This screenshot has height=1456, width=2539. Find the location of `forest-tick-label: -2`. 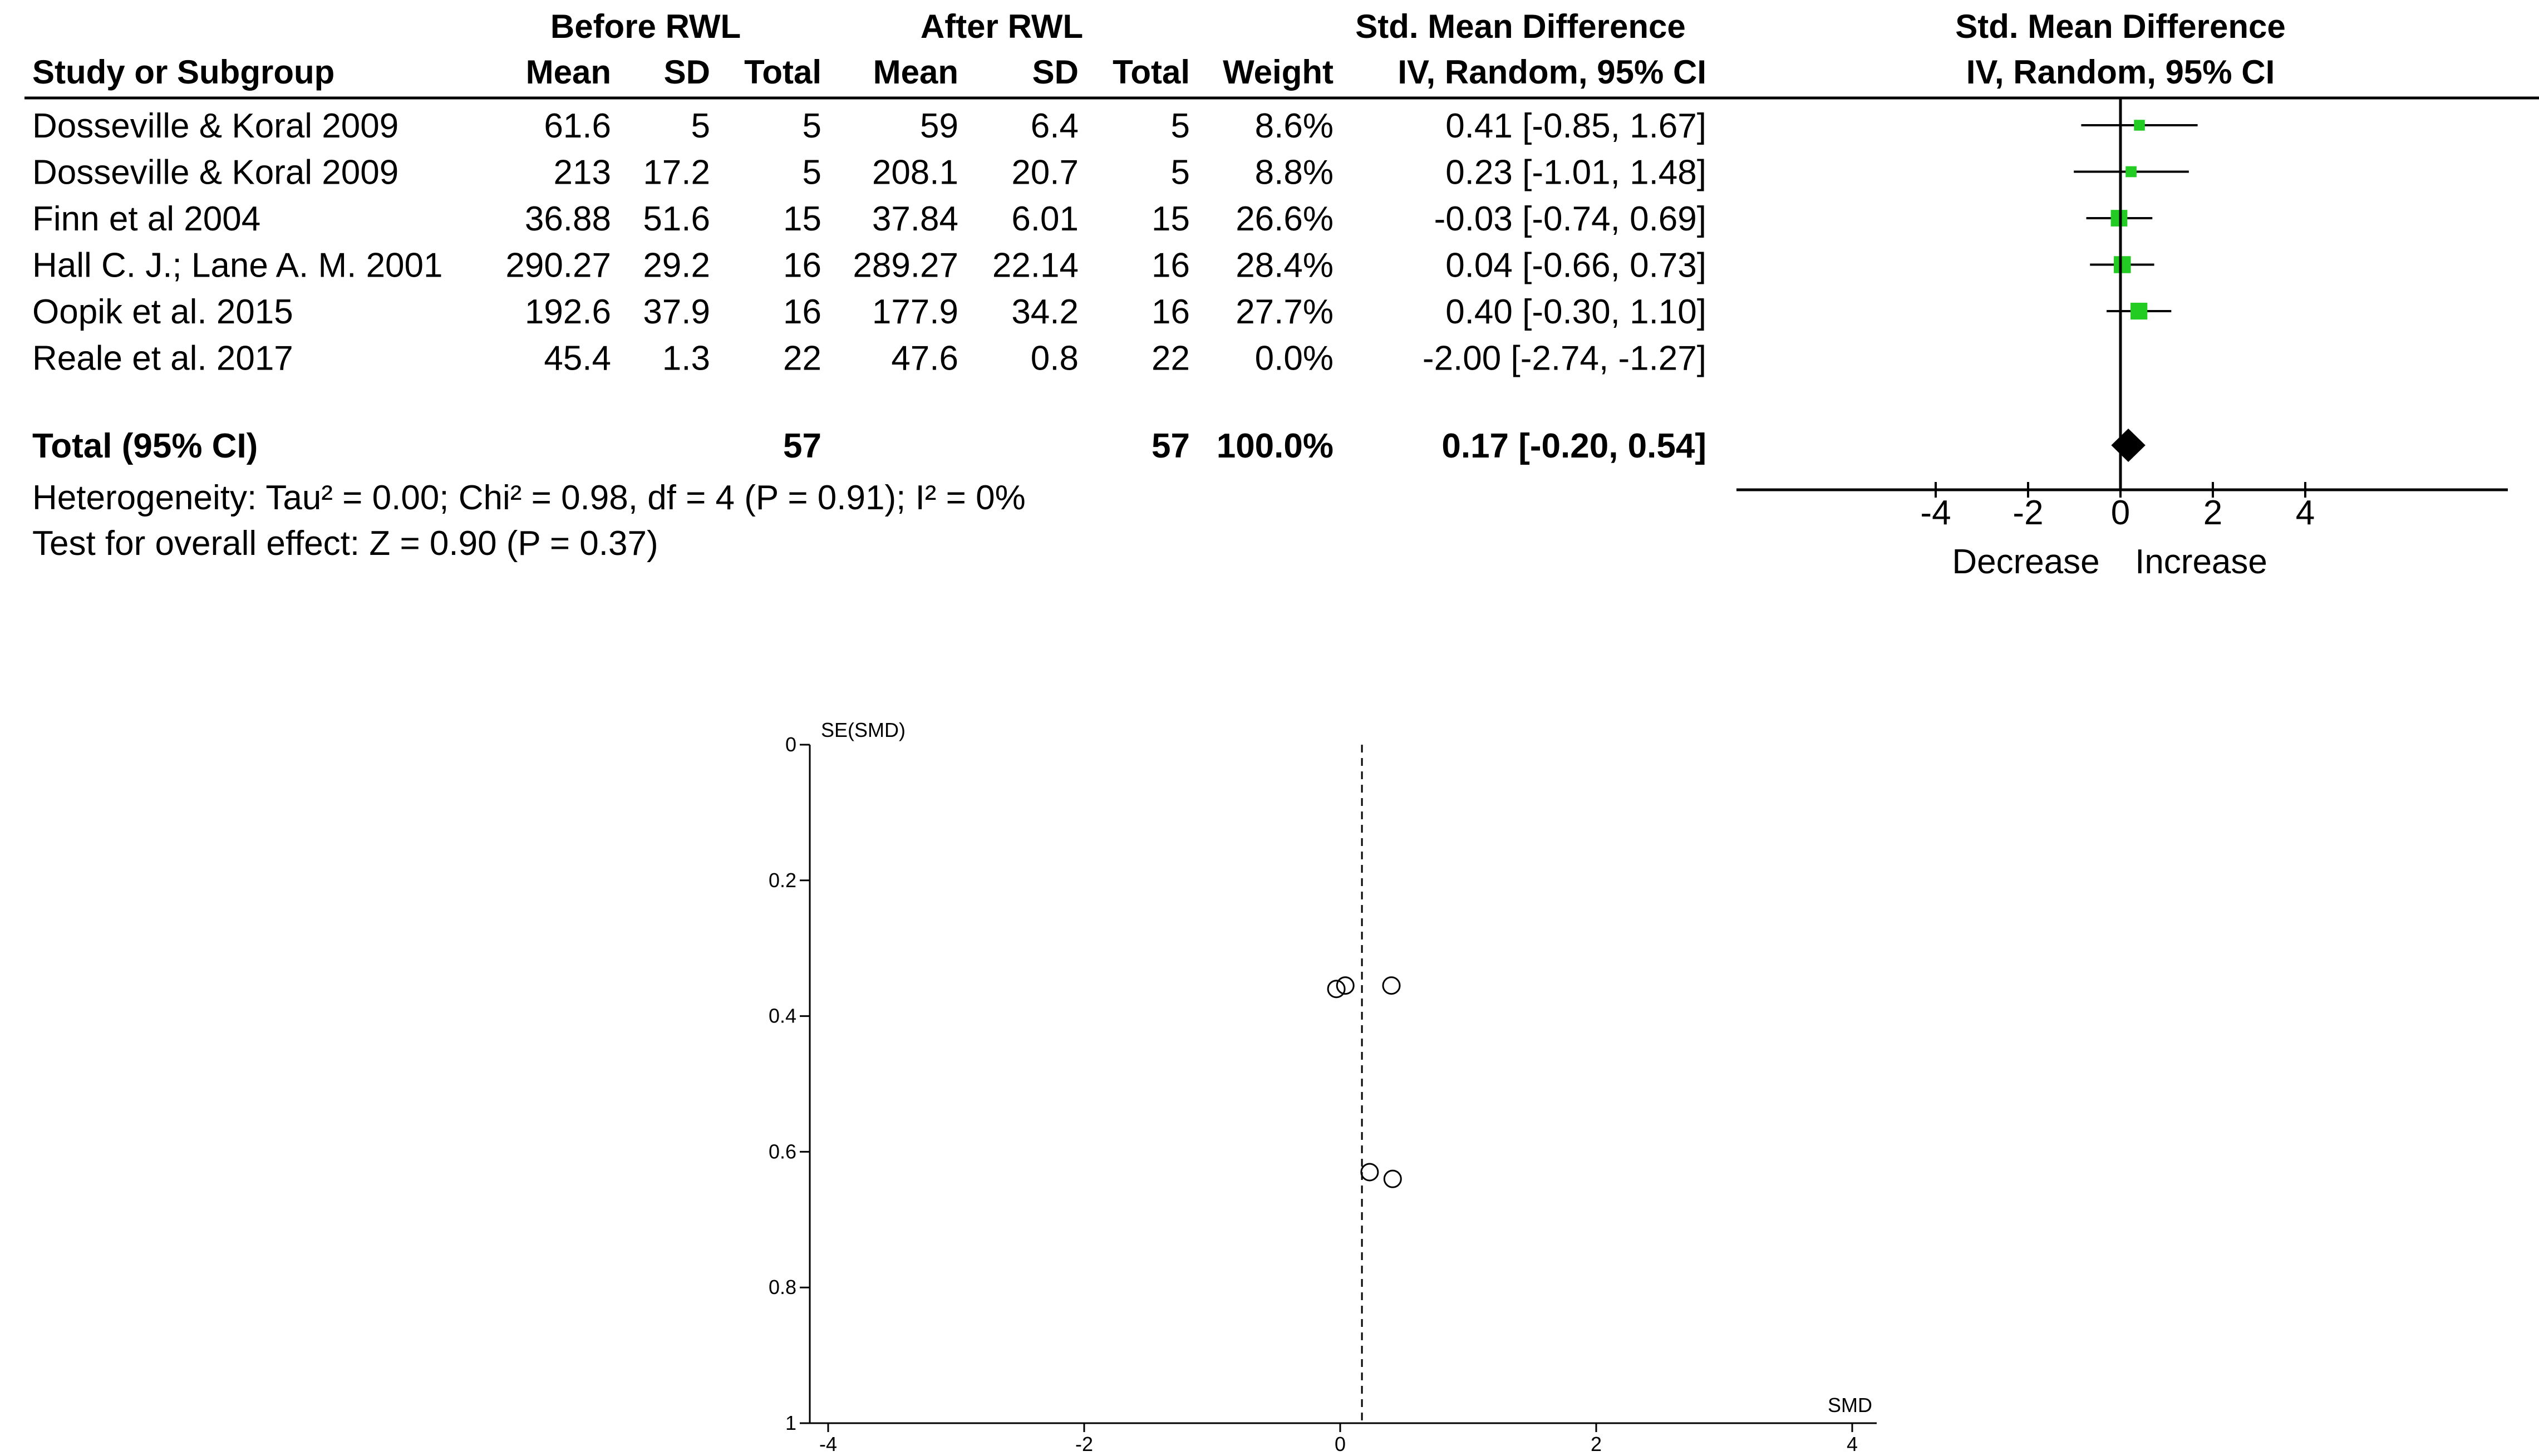

forest-tick-label: -2 is located at coordinates (2027, 513).